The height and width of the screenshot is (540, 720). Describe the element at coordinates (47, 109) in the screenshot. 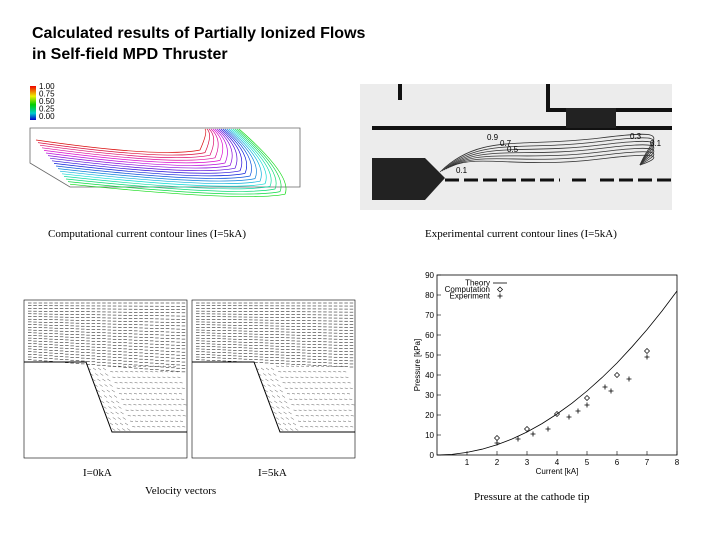

I see `colorbar-label: 0.25` at that location.